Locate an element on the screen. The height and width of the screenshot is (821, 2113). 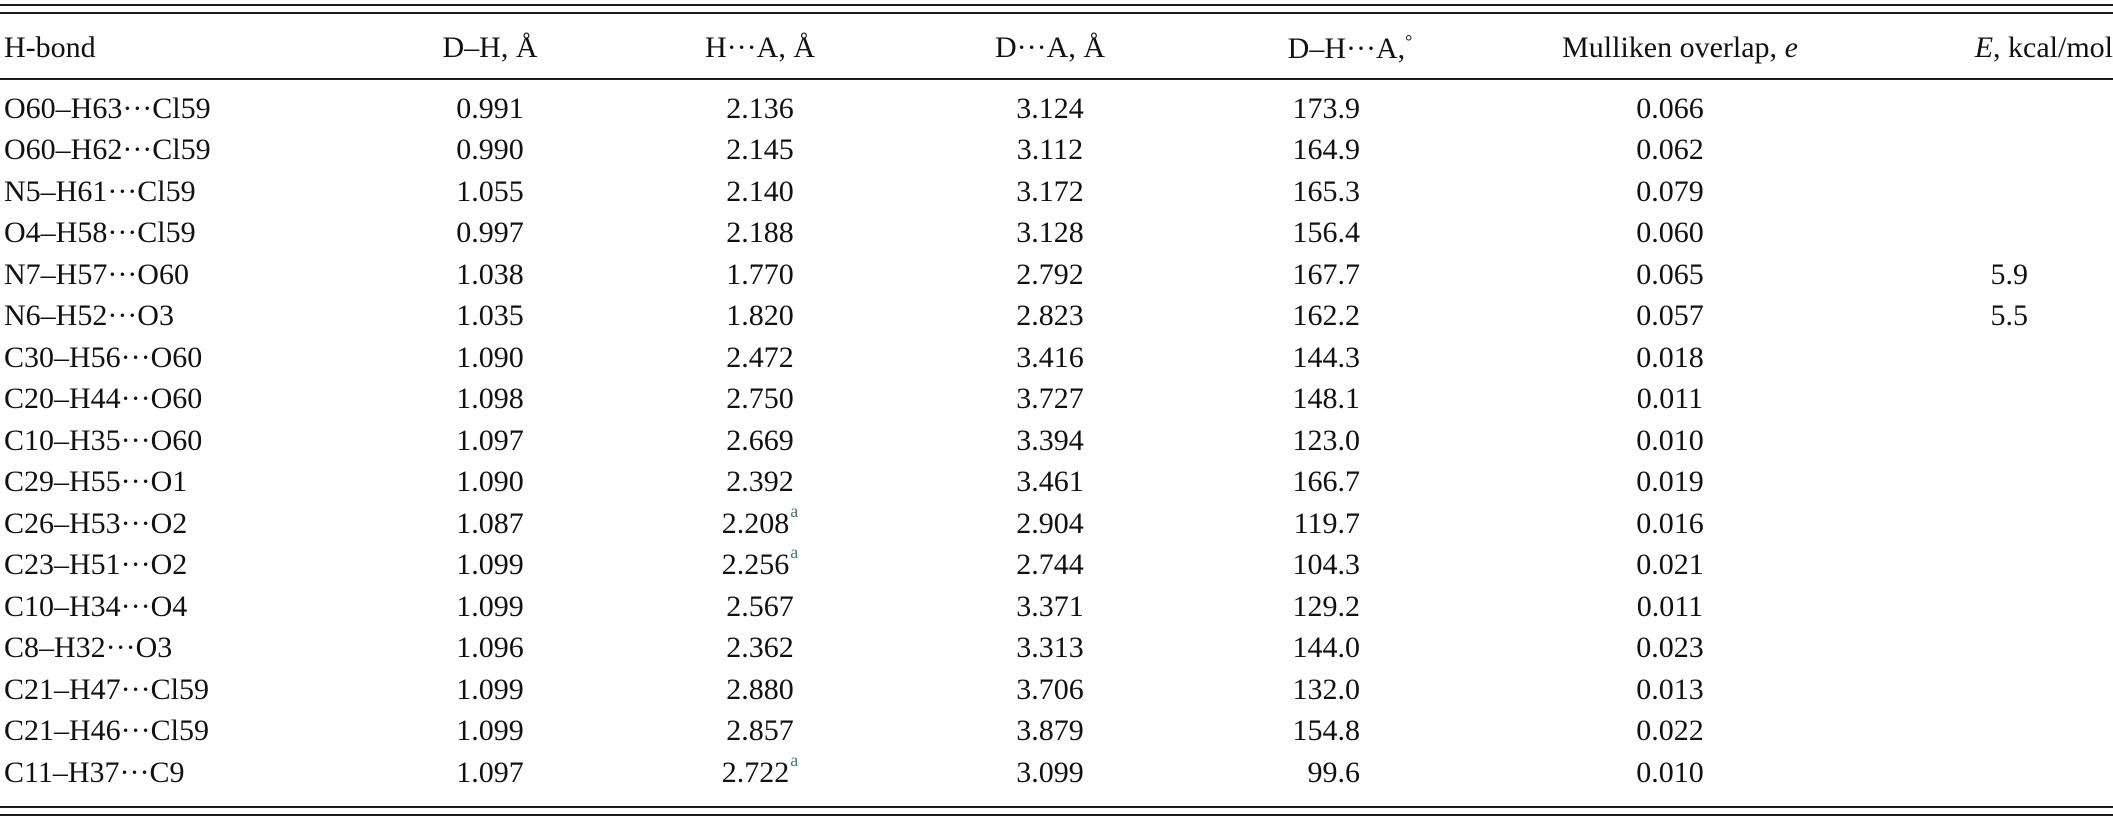
header-energy: E, kcal/mol is located at coordinates (1961, 48).